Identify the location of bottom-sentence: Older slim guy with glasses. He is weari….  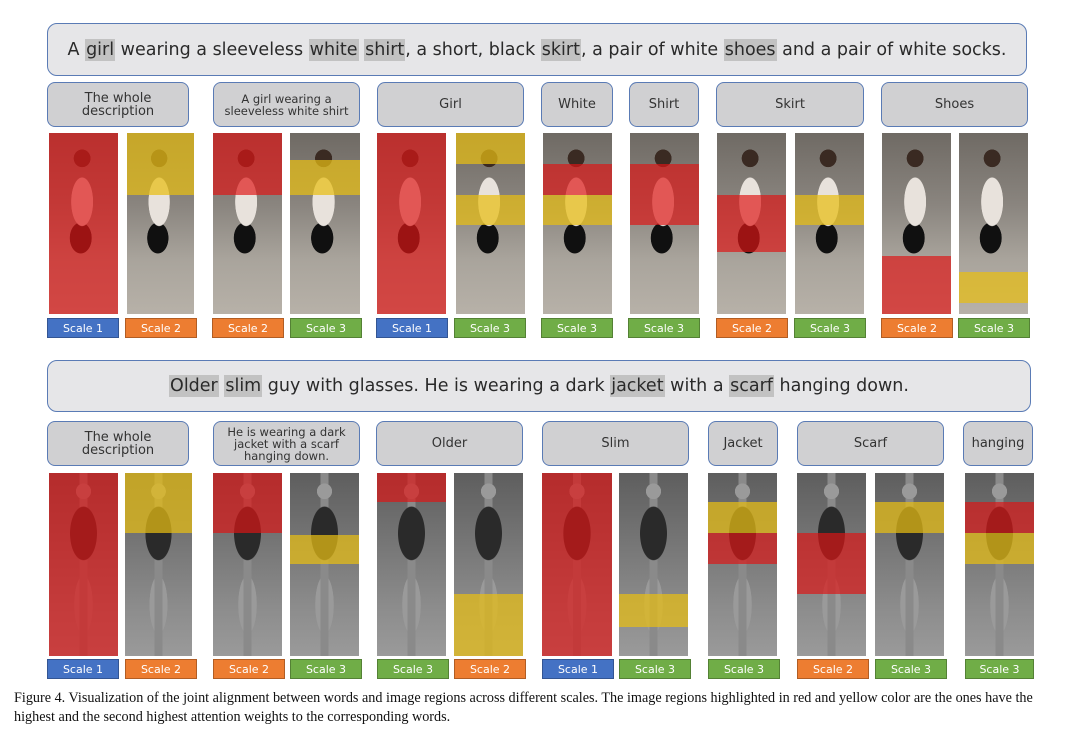
(539, 386).